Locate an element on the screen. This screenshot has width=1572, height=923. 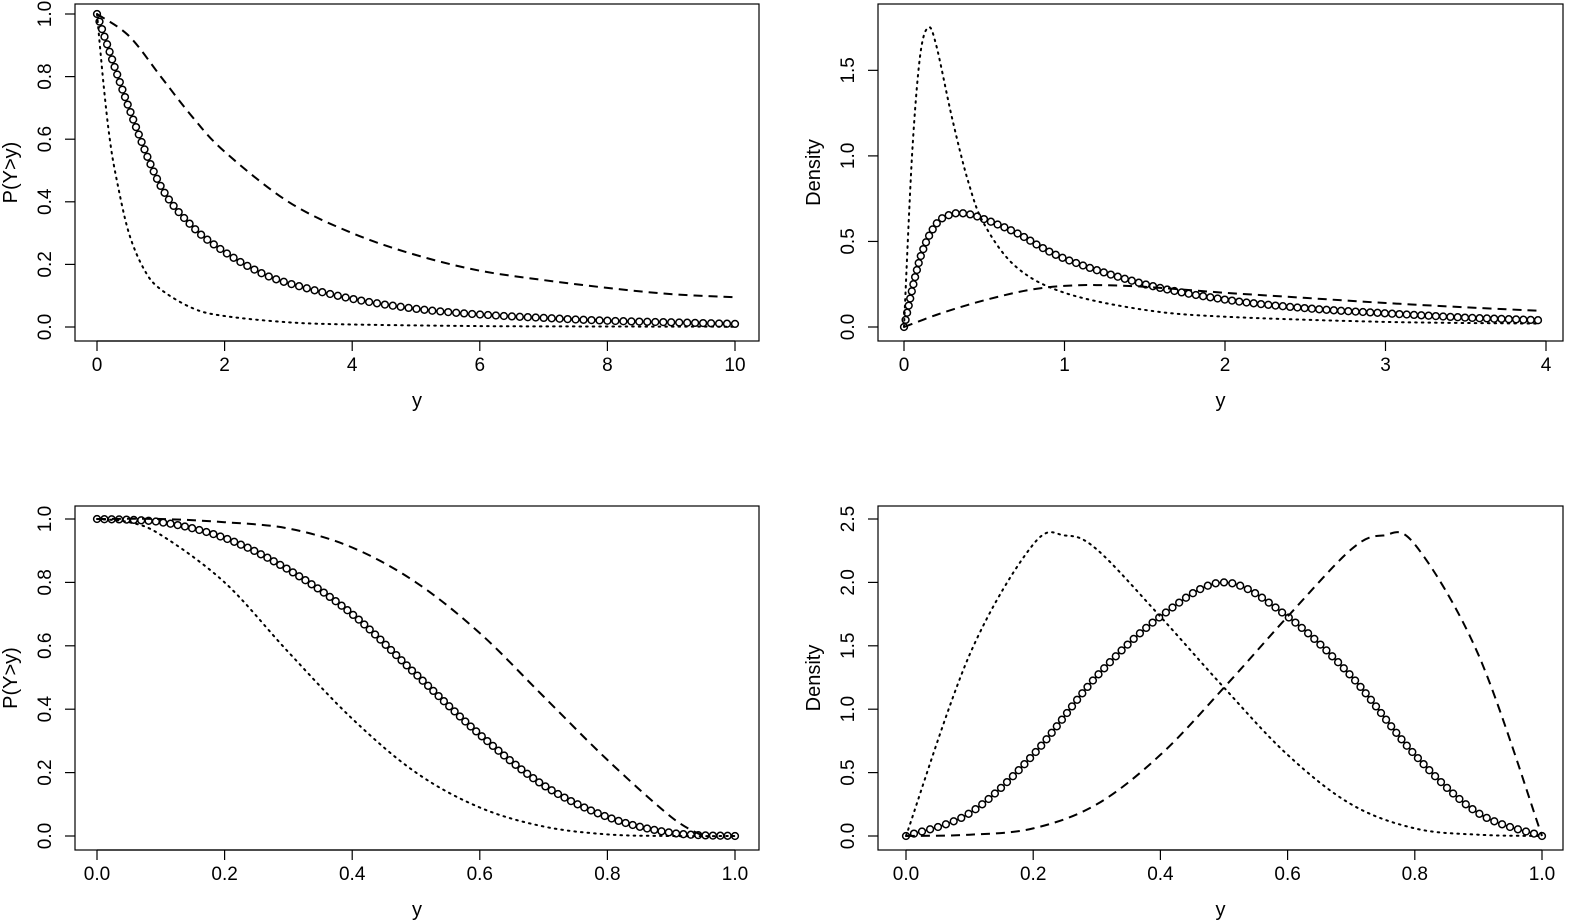
y-tick-label: 0.4 is located at coordinates (45, 201).